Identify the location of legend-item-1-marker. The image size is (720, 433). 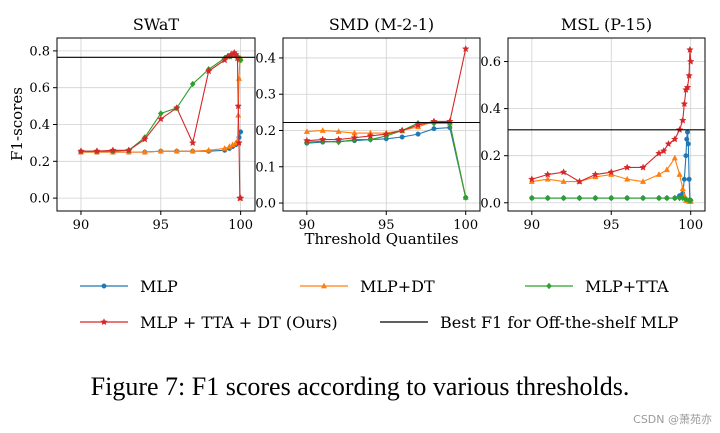
(104, 286).